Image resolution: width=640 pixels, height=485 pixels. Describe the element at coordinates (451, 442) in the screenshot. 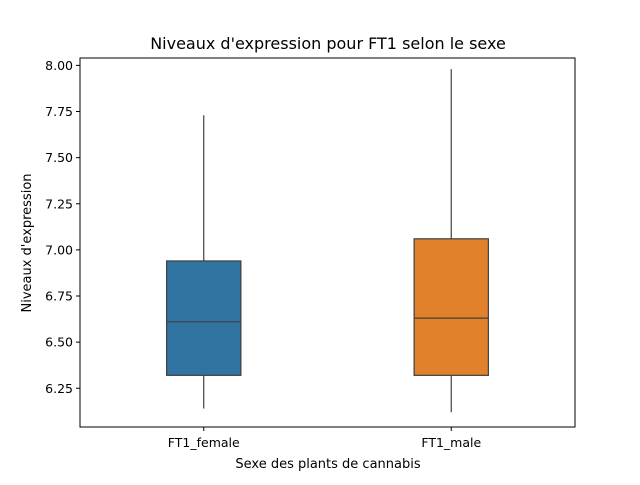

I see `x-tick-label: FT1_male` at that location.